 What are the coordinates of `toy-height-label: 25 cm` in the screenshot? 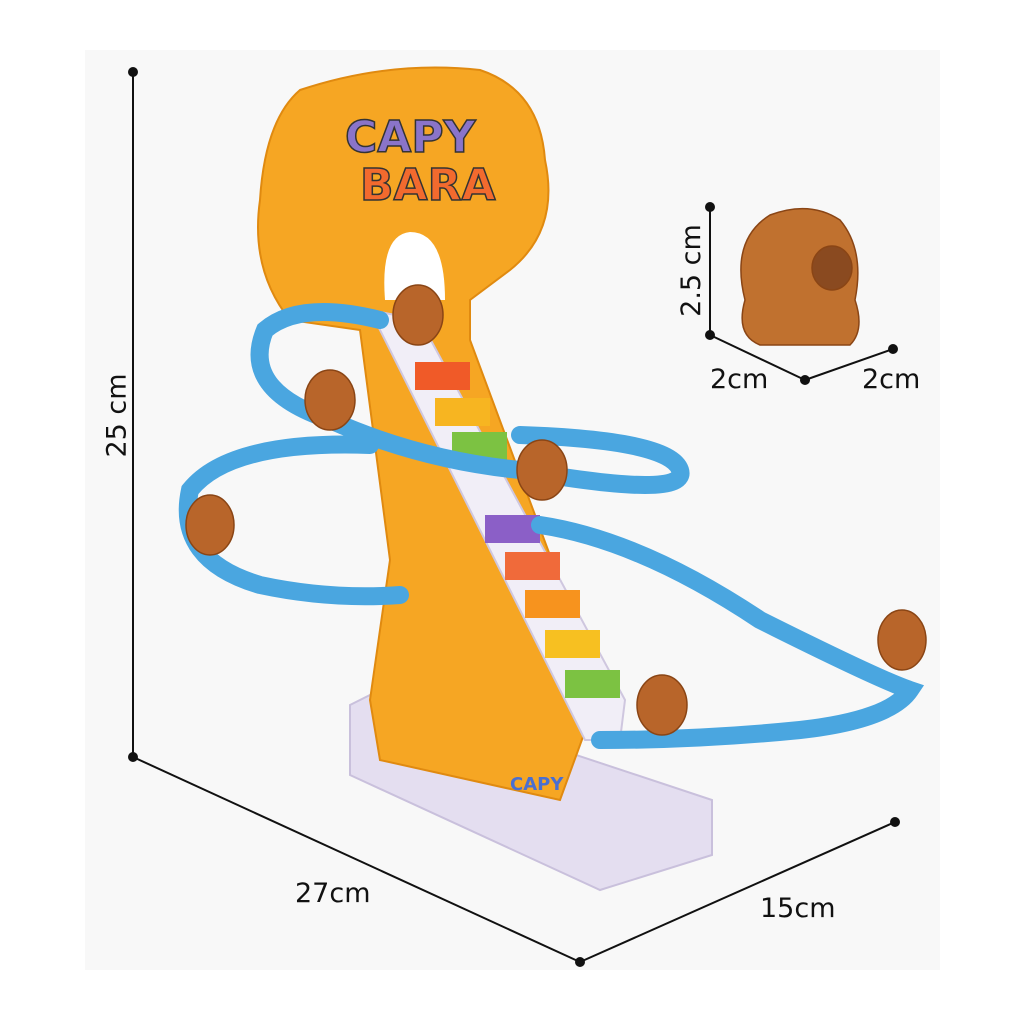 It's located at (117, 415).